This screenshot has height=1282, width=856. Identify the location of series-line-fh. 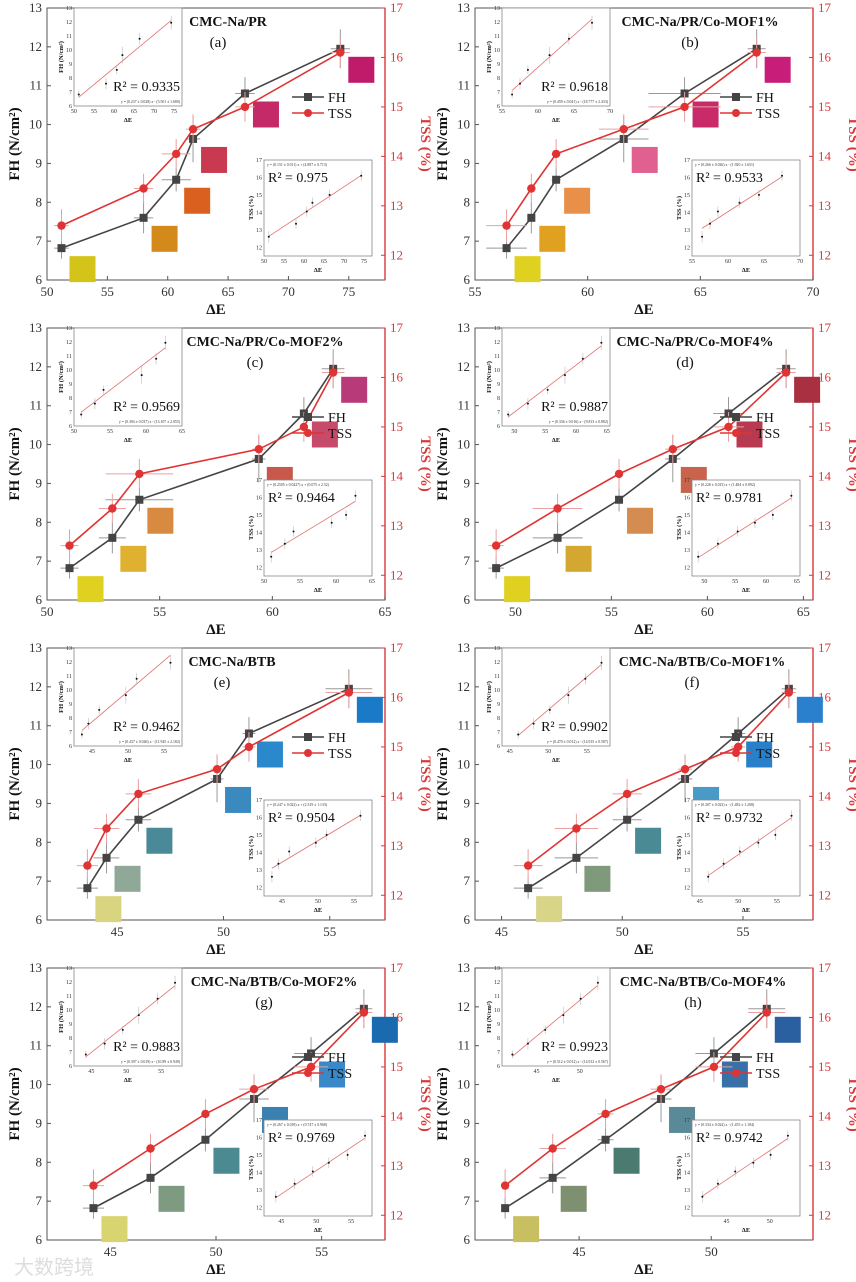
(201, 148).